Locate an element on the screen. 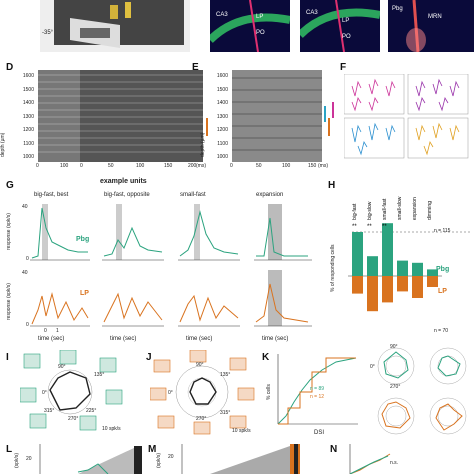 The width and height of the screenshot is (474, 474). panel-letter: H is located at coordinates (332, 185).